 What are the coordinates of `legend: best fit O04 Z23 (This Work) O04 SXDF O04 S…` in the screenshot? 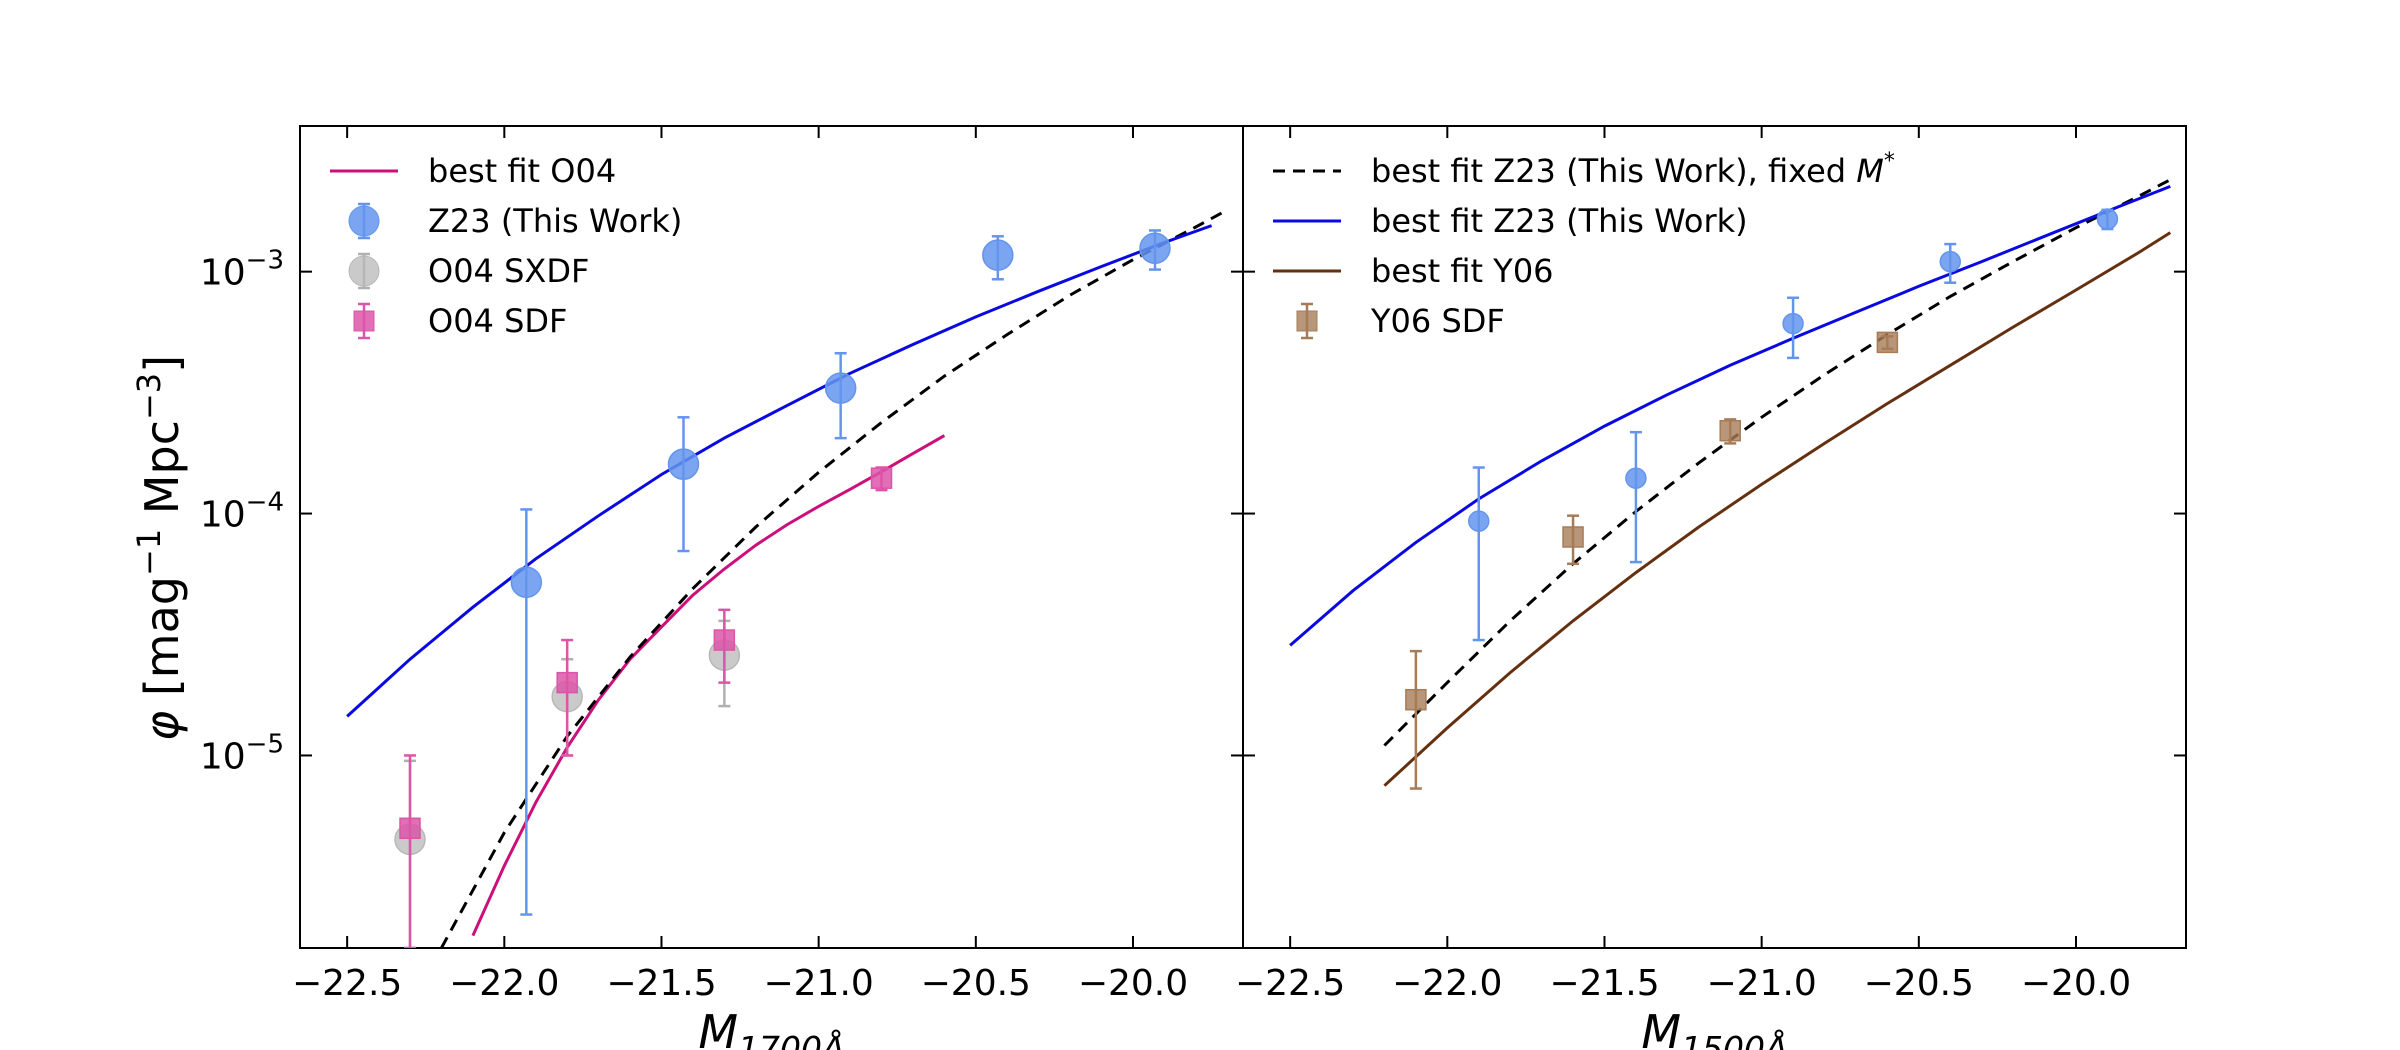 It's located at (506, 246).